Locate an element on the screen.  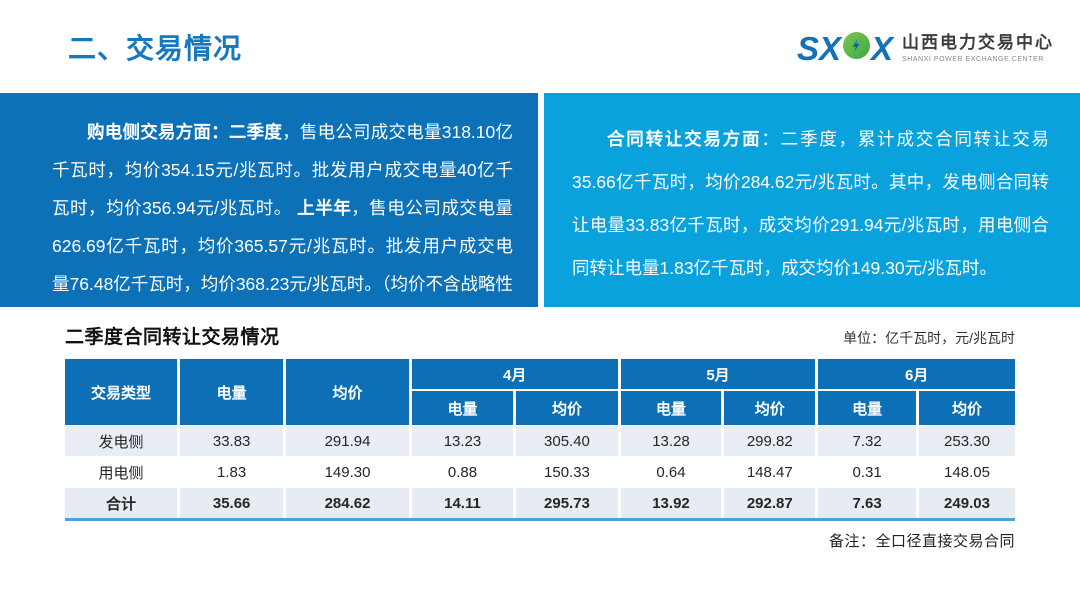
sub-header-volume-apr: 电量 is located at coordinates (464, 408).